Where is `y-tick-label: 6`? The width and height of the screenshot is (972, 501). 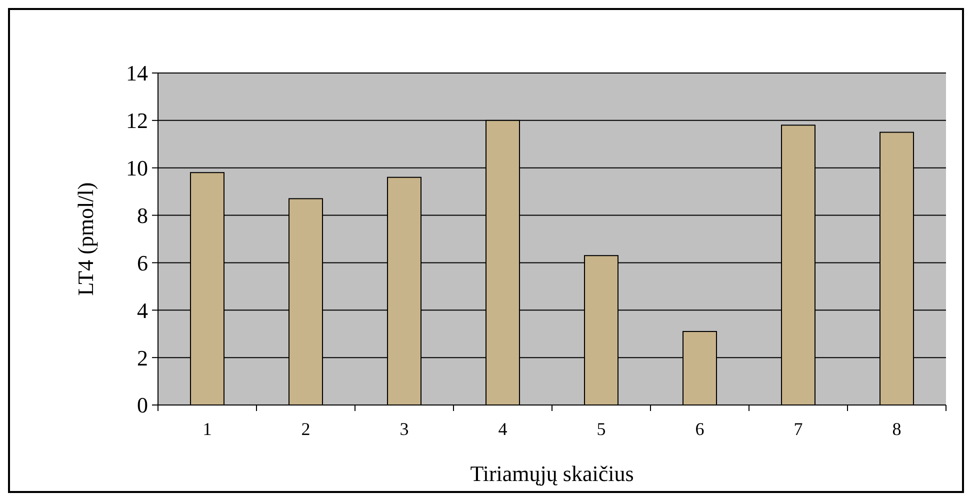
y-tick-label: 6 is located at coordinates (142, 263).